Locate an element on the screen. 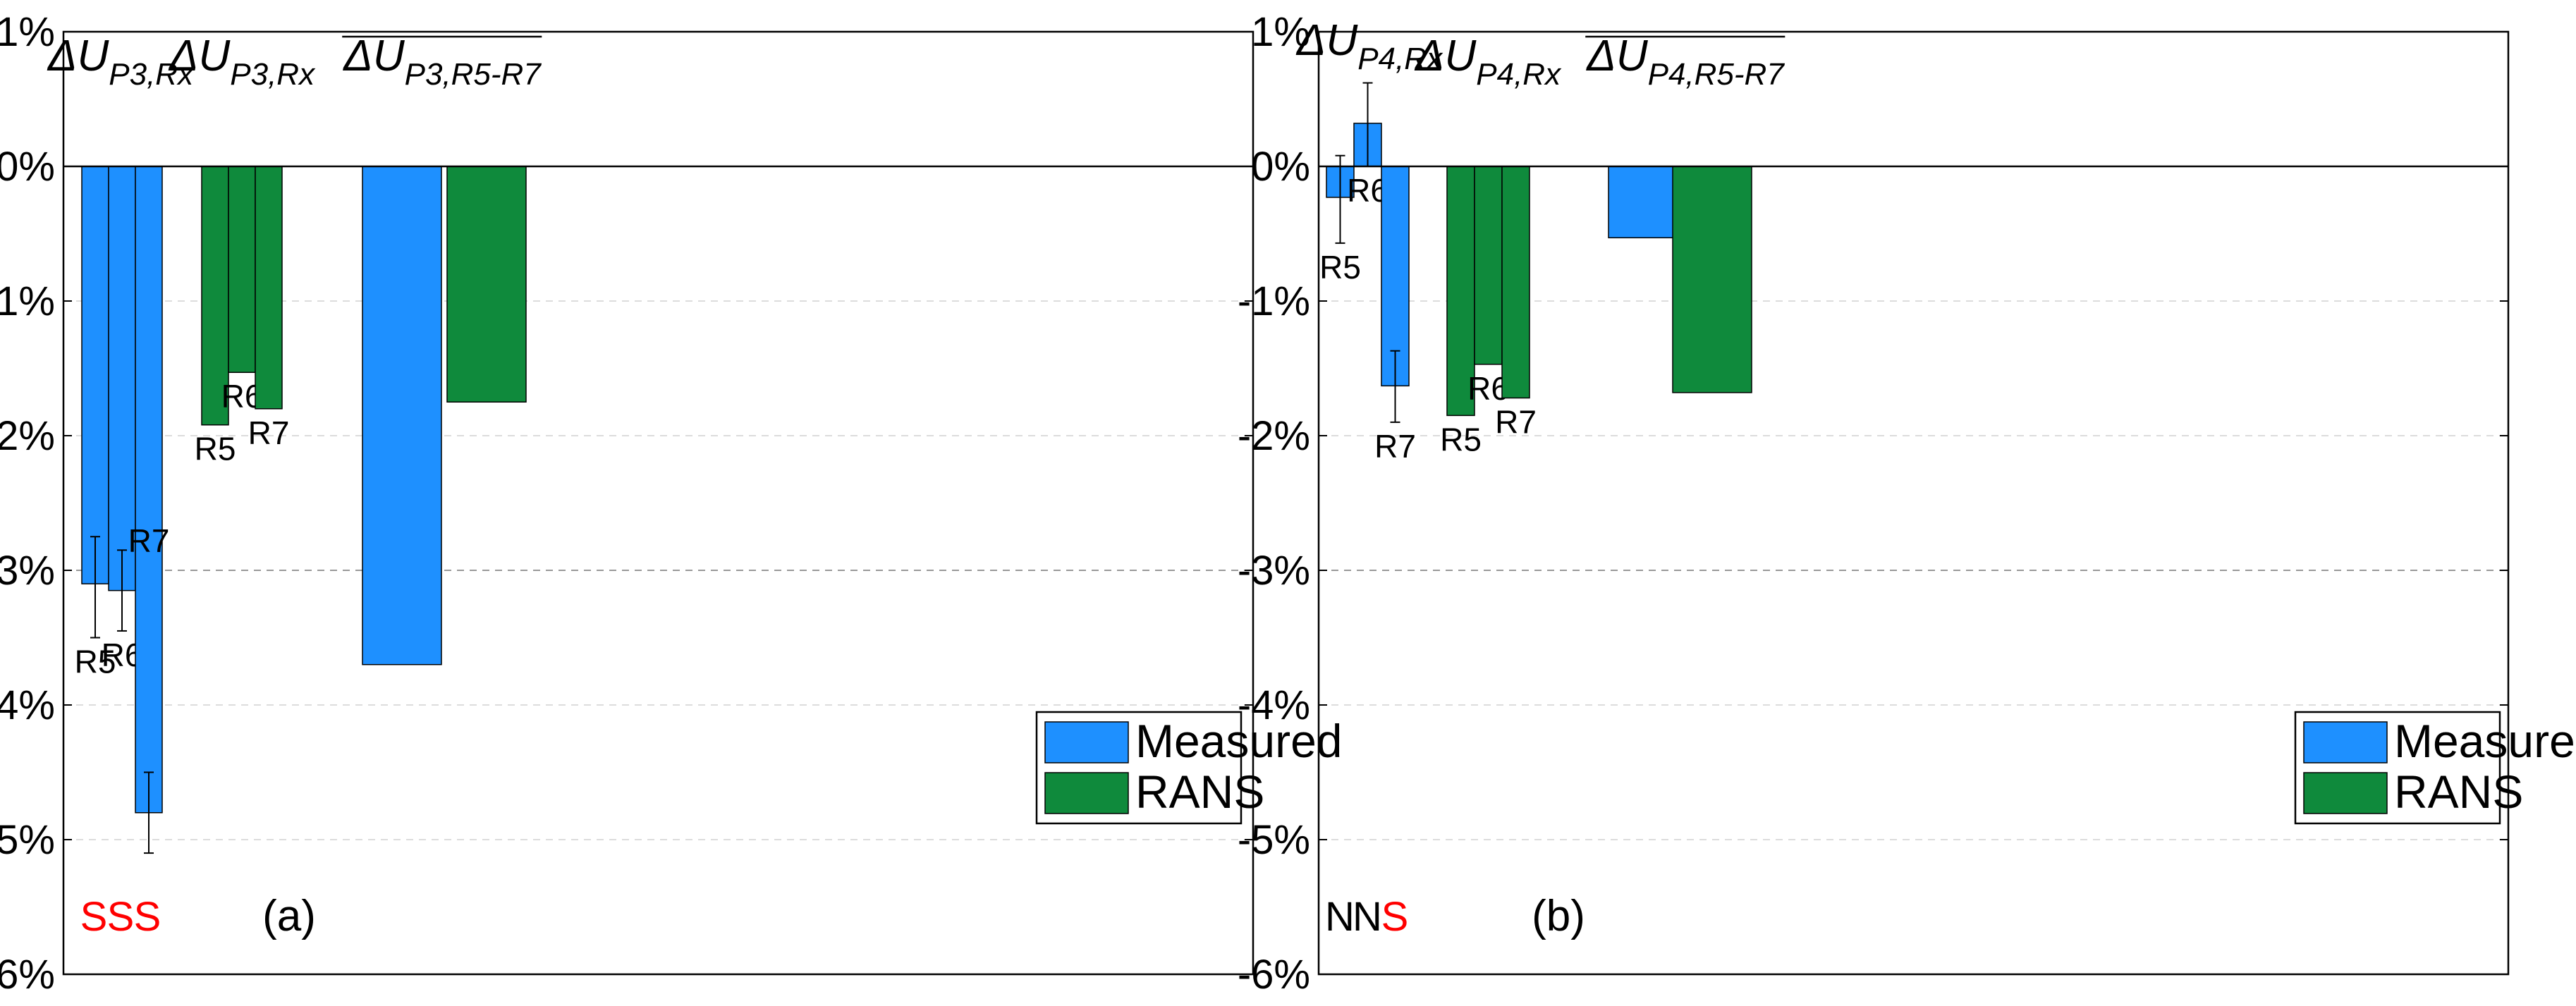  bar-measured-r7 is located at coordinates (149, 490).